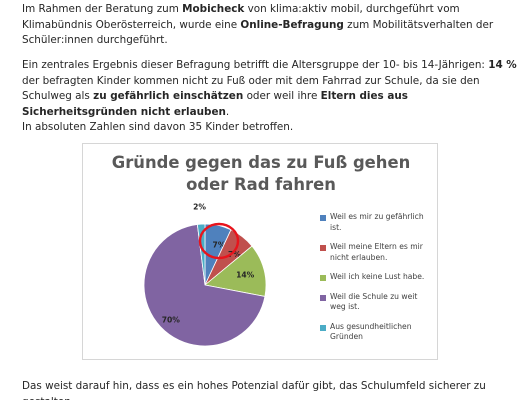 This screenshot has height=400, width=527. I want to click on pie-graphic: 7%7% 14% 70% 2%, so click(205, 274).